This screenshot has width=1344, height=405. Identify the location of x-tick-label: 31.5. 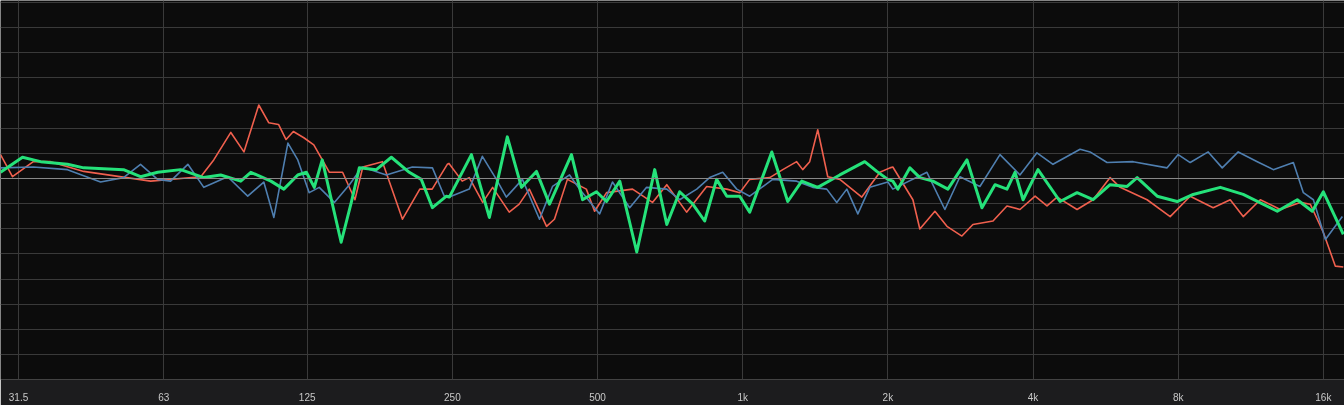
(18, 397).